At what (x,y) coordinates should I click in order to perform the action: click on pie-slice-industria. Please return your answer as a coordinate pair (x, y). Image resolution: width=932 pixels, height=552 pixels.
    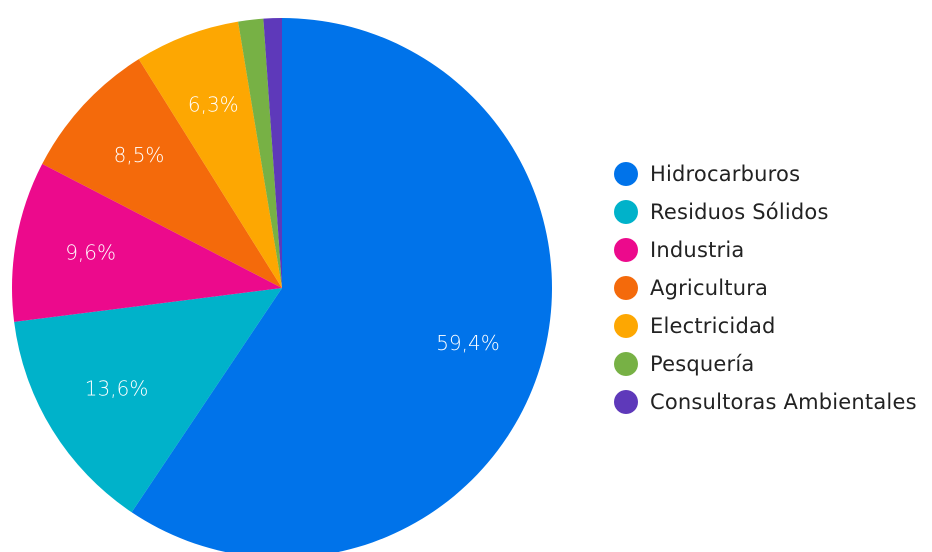
    Looking at the image, I should click on (146, 242).